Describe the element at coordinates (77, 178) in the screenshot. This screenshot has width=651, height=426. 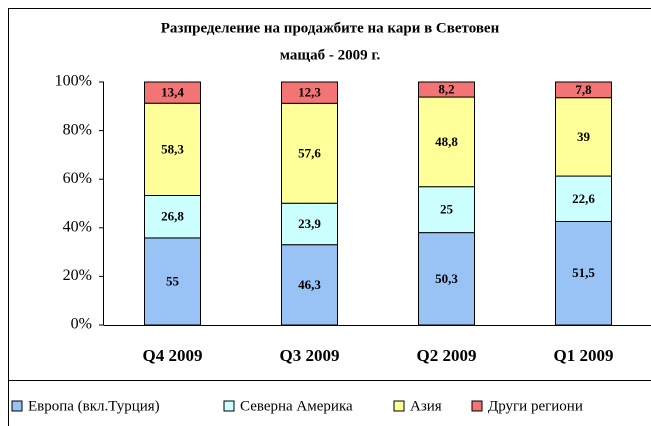
I see `y-tick-label: 60%` at that location.